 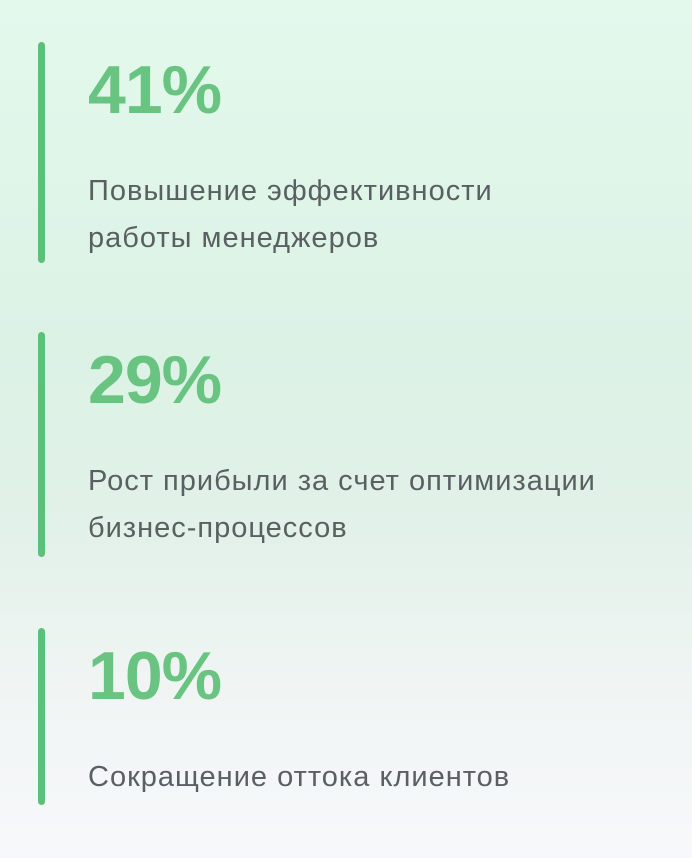 What do you see at coordinates (299, 777) in the screenshot?
I see `stat-label-line: Сокращение оттока клиентов` at bounding box center [299, 777].